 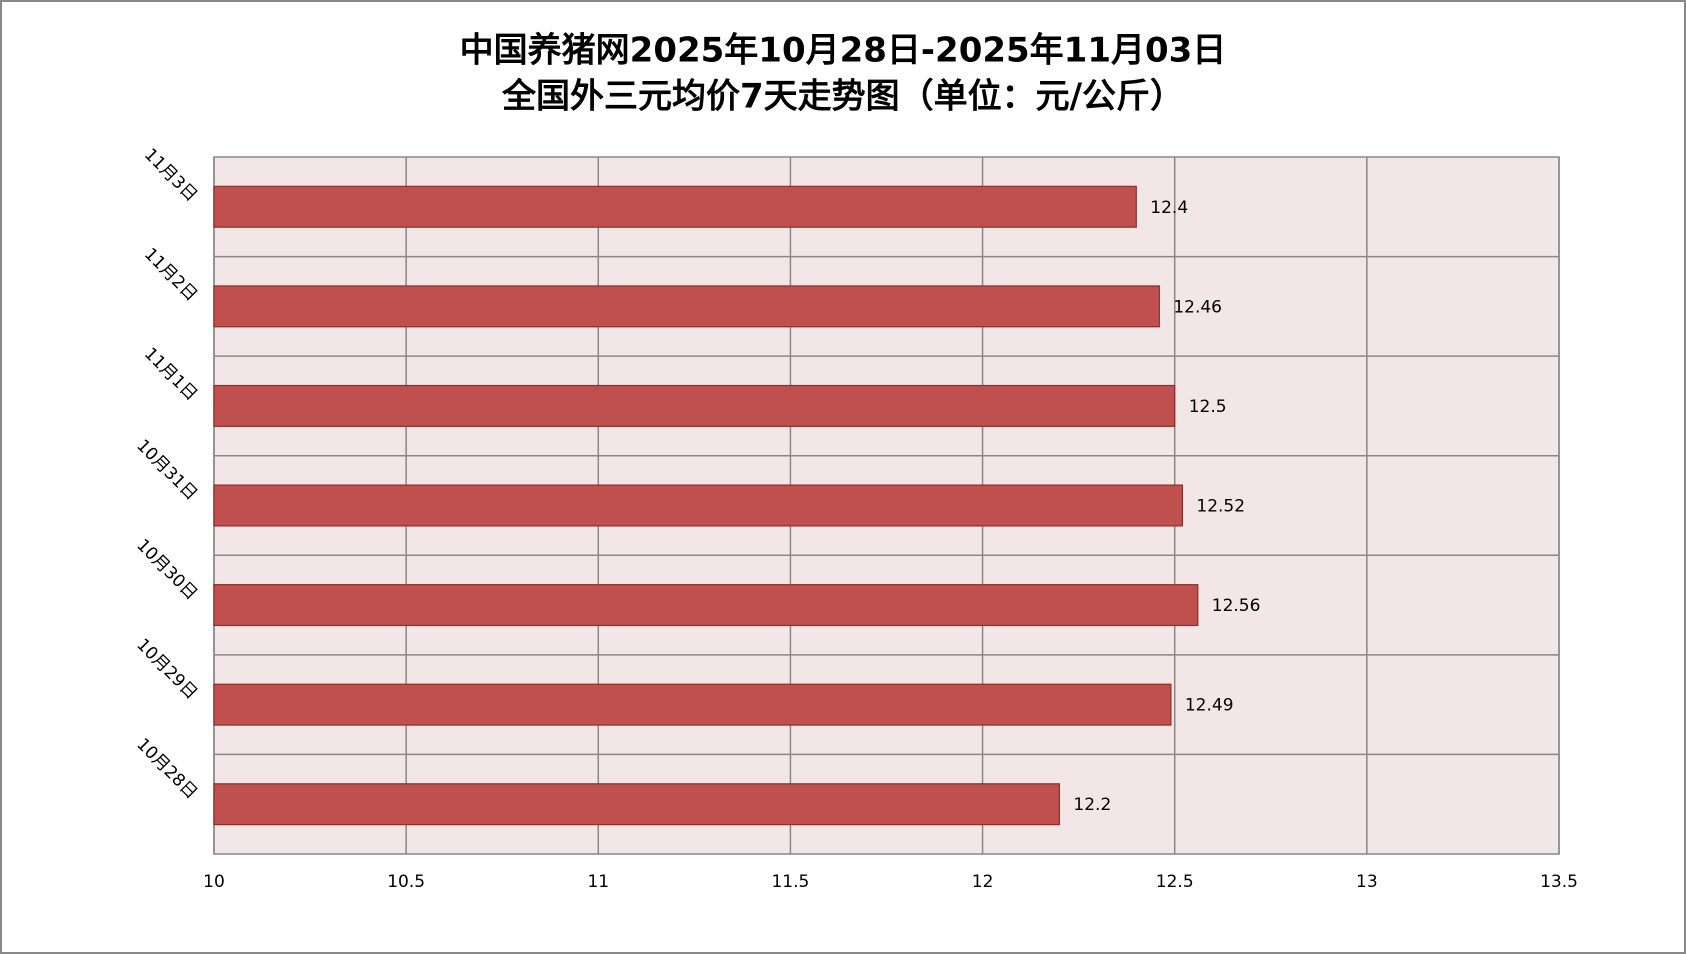 What do you see at coordinates (406, 882) in the screenshot?
I see `x-tick-label: 10.5` at bounding box center [406, 882].